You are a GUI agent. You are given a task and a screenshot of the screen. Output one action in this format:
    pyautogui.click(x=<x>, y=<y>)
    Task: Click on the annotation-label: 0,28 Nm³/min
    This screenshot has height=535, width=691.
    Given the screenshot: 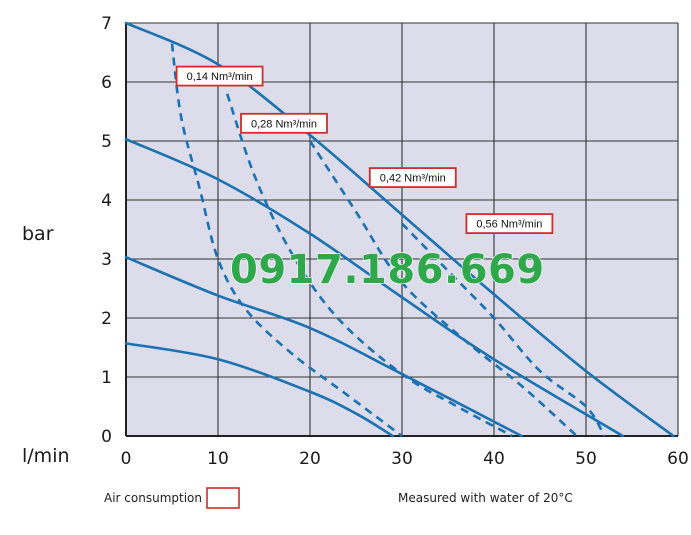 What is the action you would take?
    pyautogui.click(x=284, y=124)
    